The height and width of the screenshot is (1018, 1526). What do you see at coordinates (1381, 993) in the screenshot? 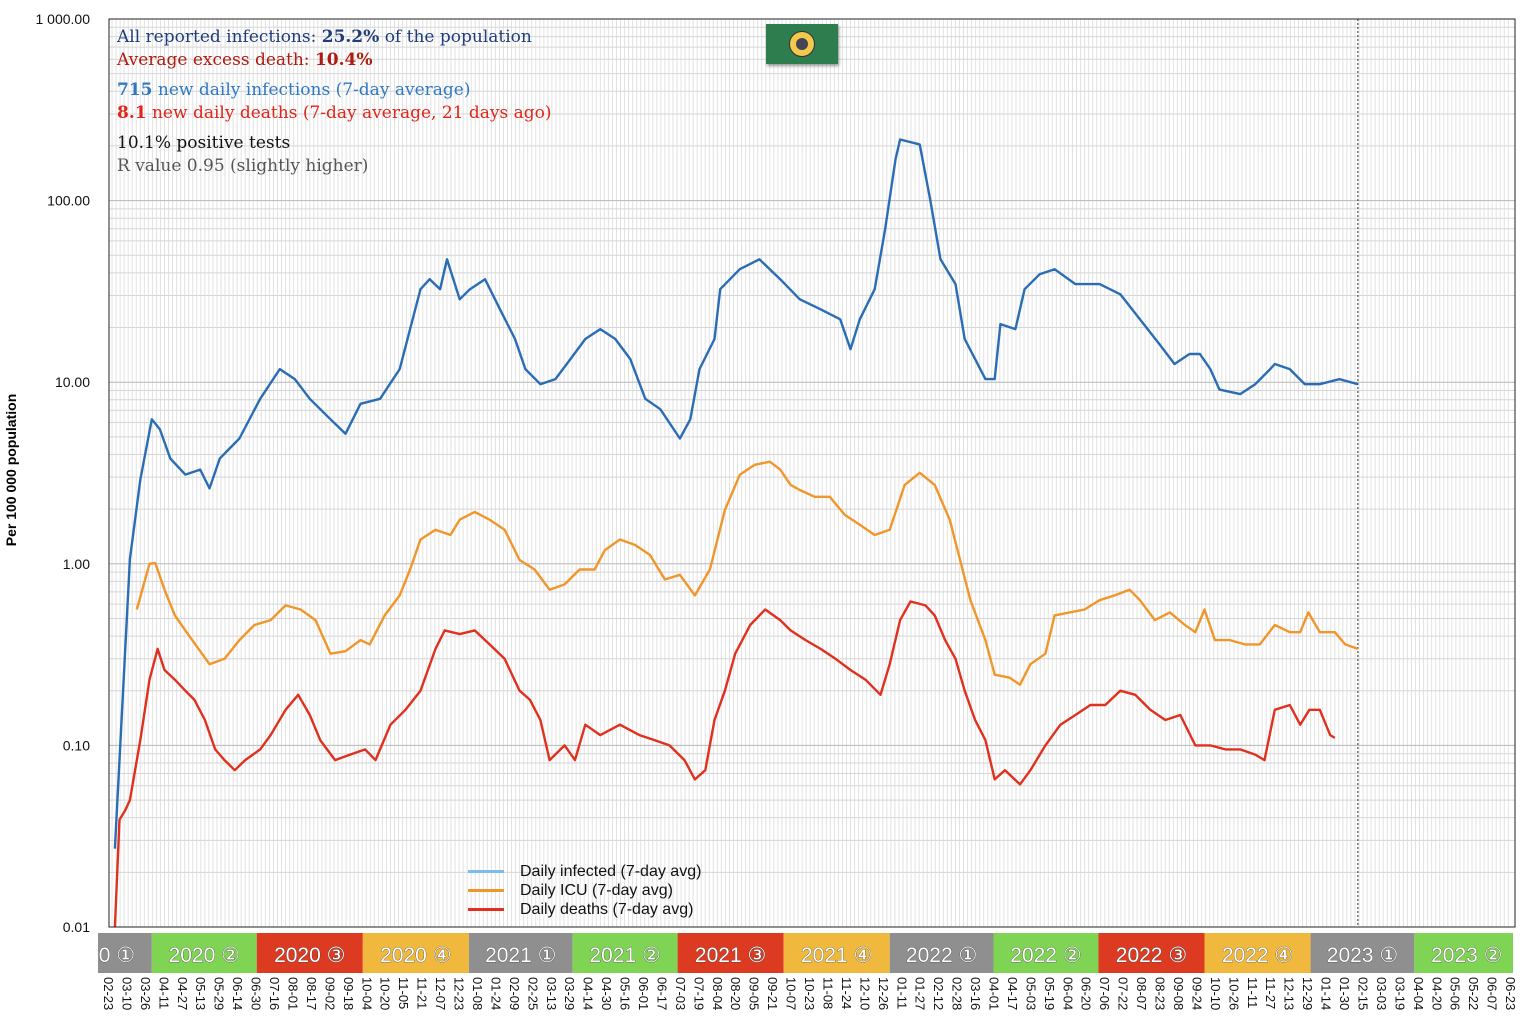
I see `x-tick-label: 03-03` at bounding box center [1381, 993].